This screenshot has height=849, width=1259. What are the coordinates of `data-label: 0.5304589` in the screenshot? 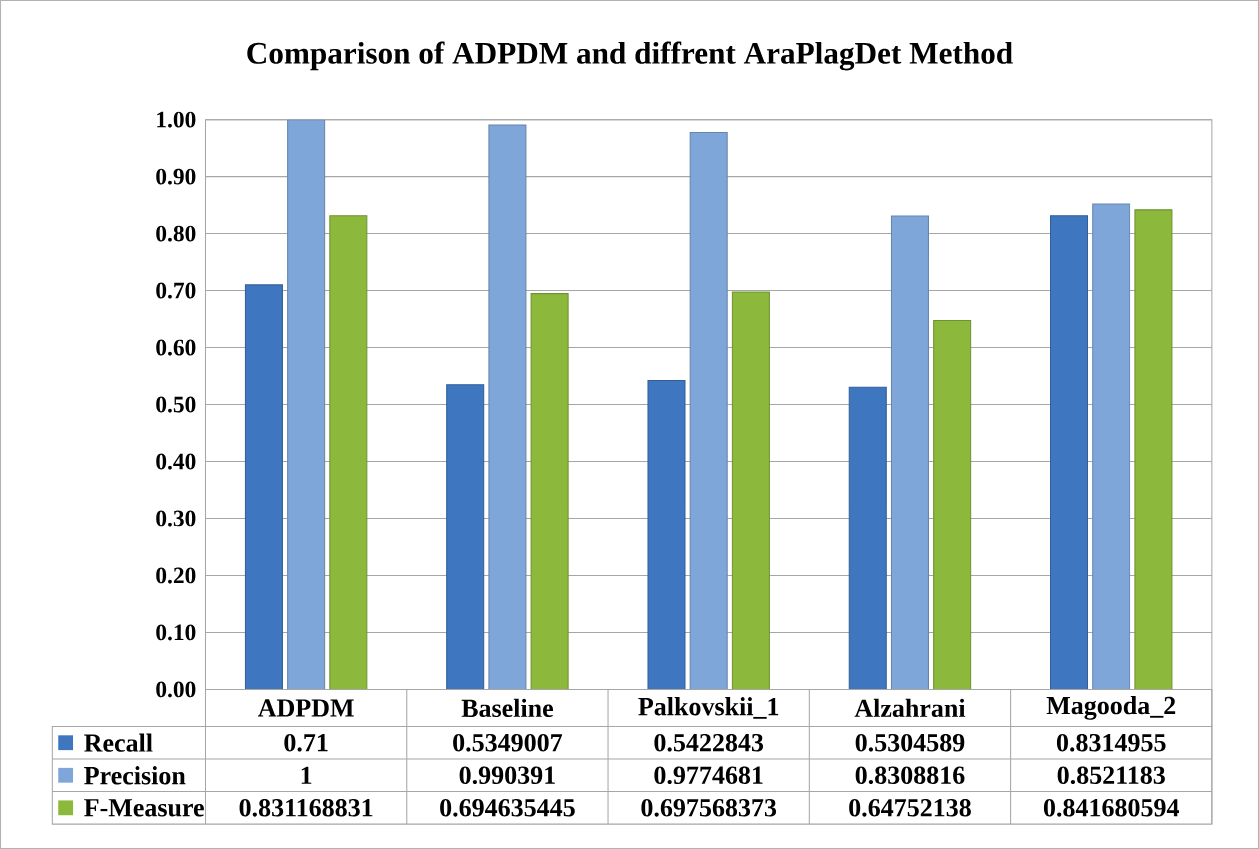 It's located at (910, 742).